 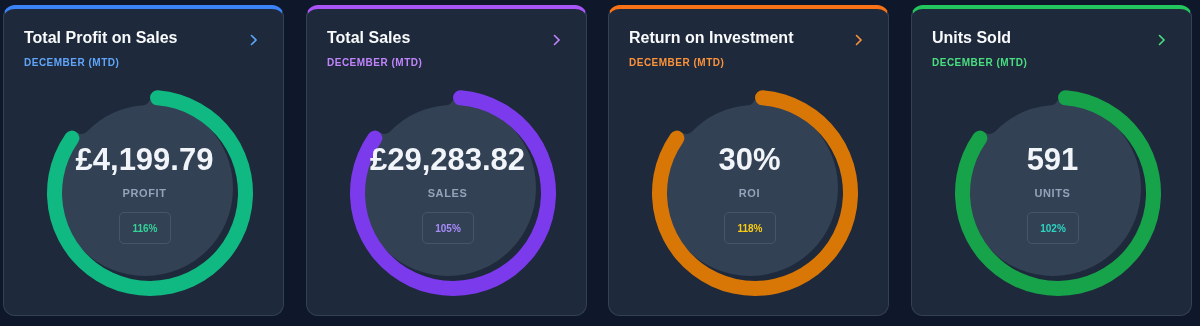 I want to click on text: PROFIT, so click(x=144, y=193).